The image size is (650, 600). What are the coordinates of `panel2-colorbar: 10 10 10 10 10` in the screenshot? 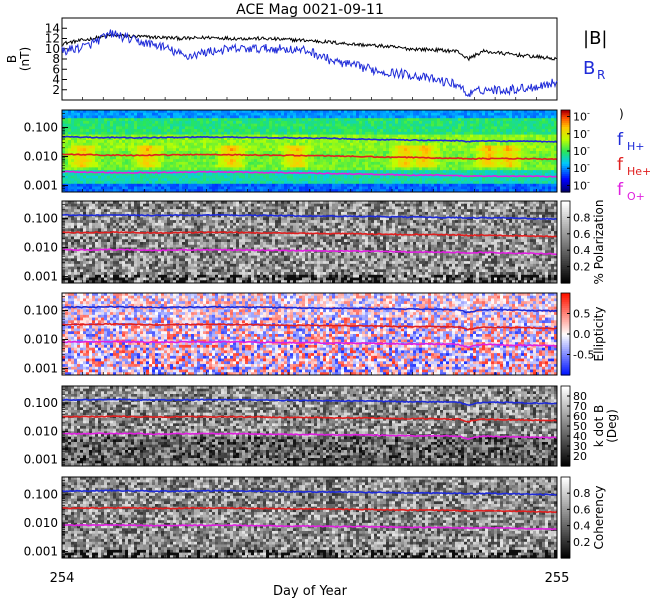 It's located at (574, 151).